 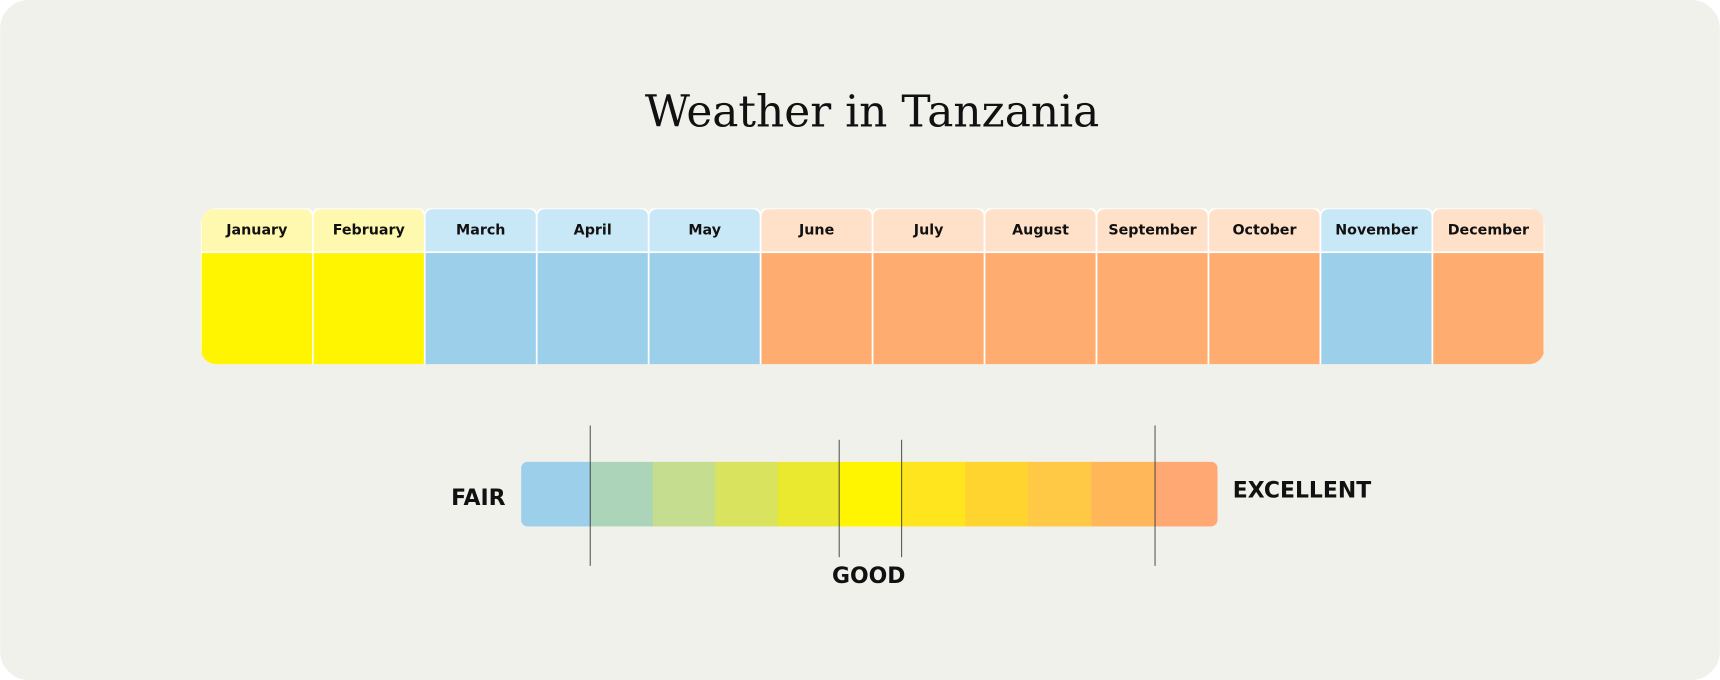 What do you see at coordinates (256, 230) in the screenshot?
I see `month-label: January` at bounding box center [256, 230].